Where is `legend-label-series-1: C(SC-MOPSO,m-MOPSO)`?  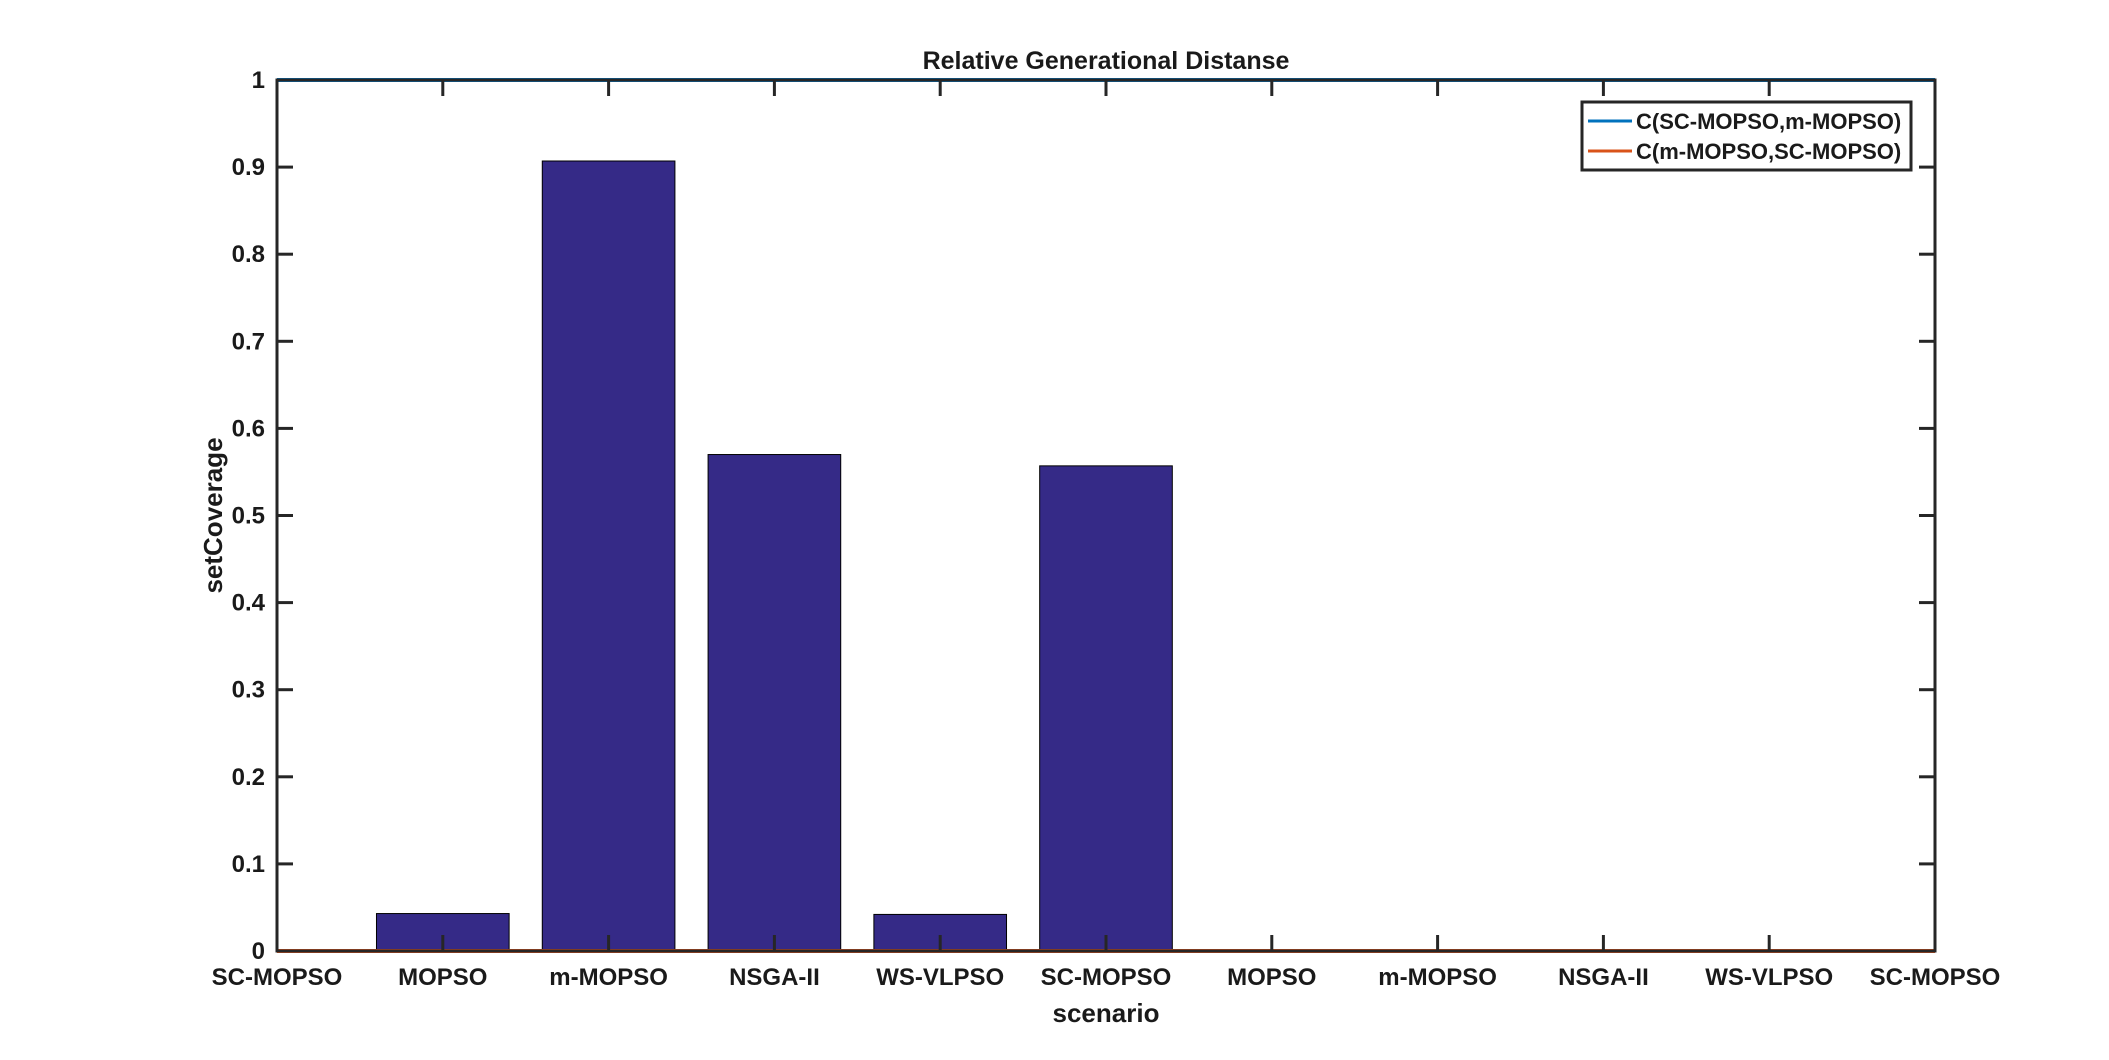
legend-label-series-1: C(SC-MOPSO,m-MOPSO) is located at coordinates (1768, 121).